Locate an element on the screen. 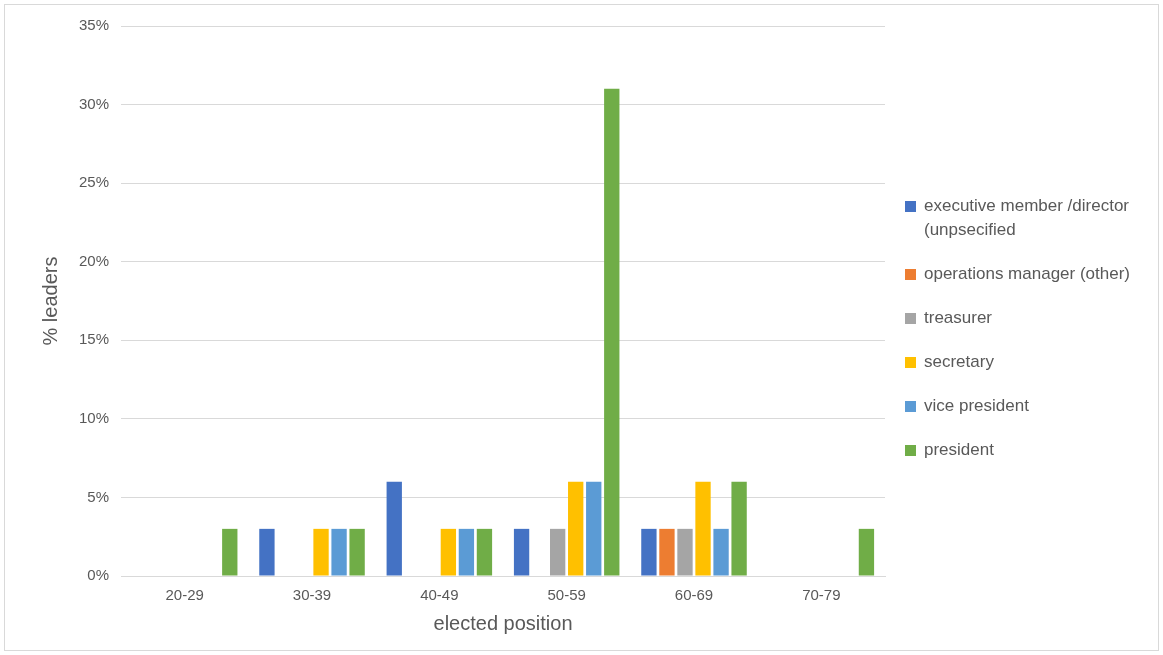 This screenshot has width=1163, height=655. legend-label: vice president is located at coordinates (976, 405).